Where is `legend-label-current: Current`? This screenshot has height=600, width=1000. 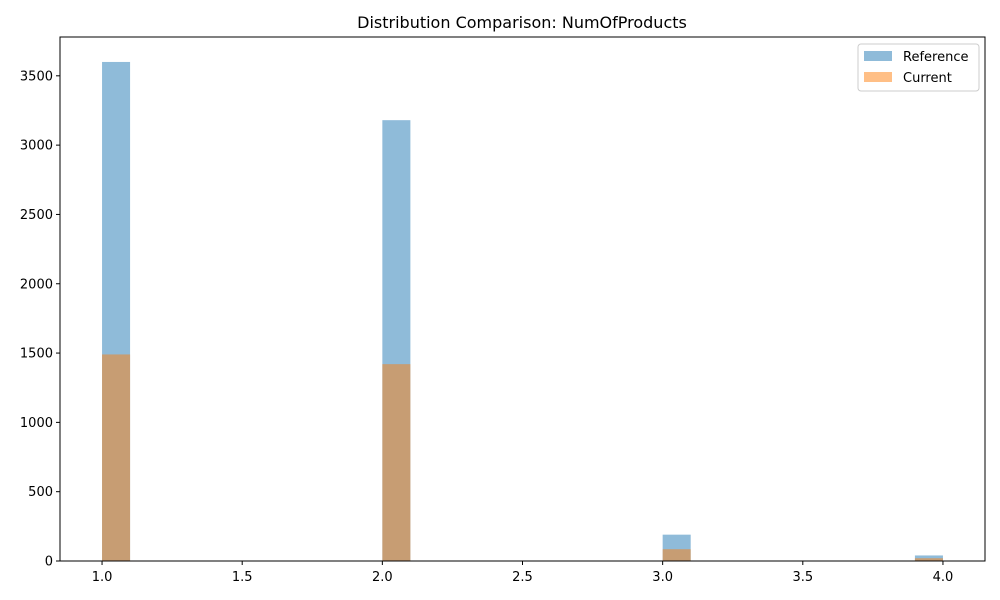 legend-label-current: Current is located at coordinates (927, 78).